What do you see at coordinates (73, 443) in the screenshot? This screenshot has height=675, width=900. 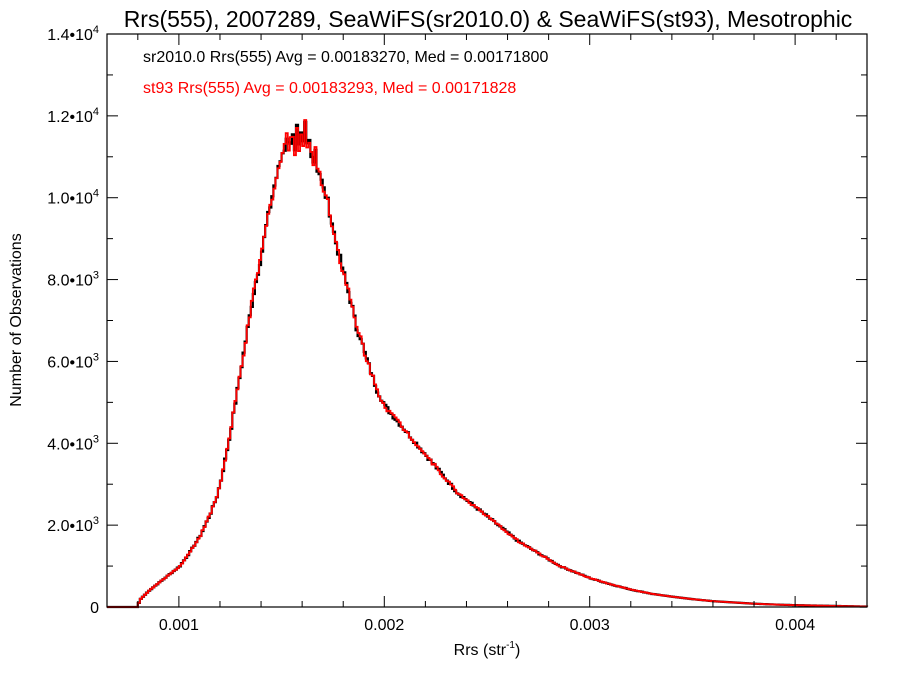 I see `y-tick-label: 4.0•103` at bounding box center [73, 443].